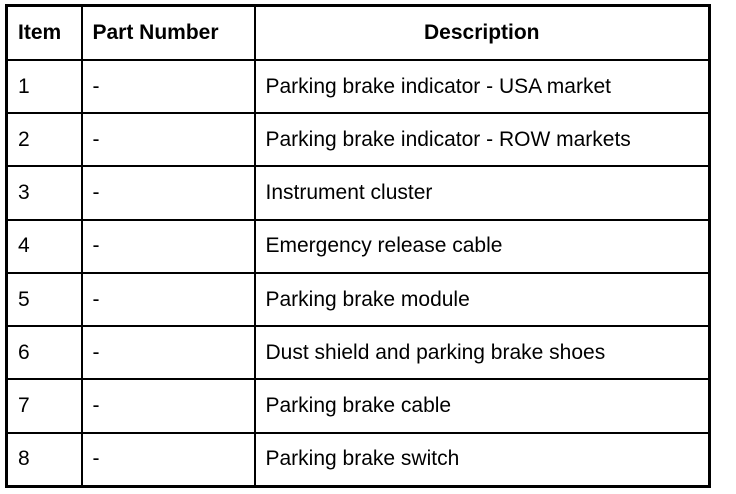 The image size is (736, 494). Describe the element at coordinates (44, 246) in the screenshot. I see `item-cell: 4` at that location.